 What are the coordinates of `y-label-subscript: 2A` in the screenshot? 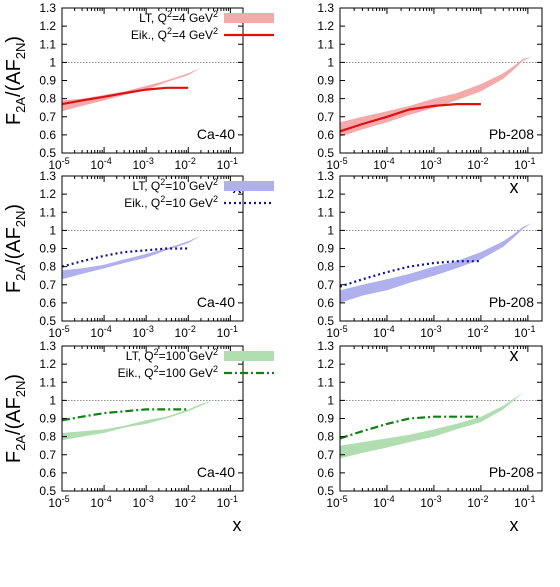 It's located at (20, 273).